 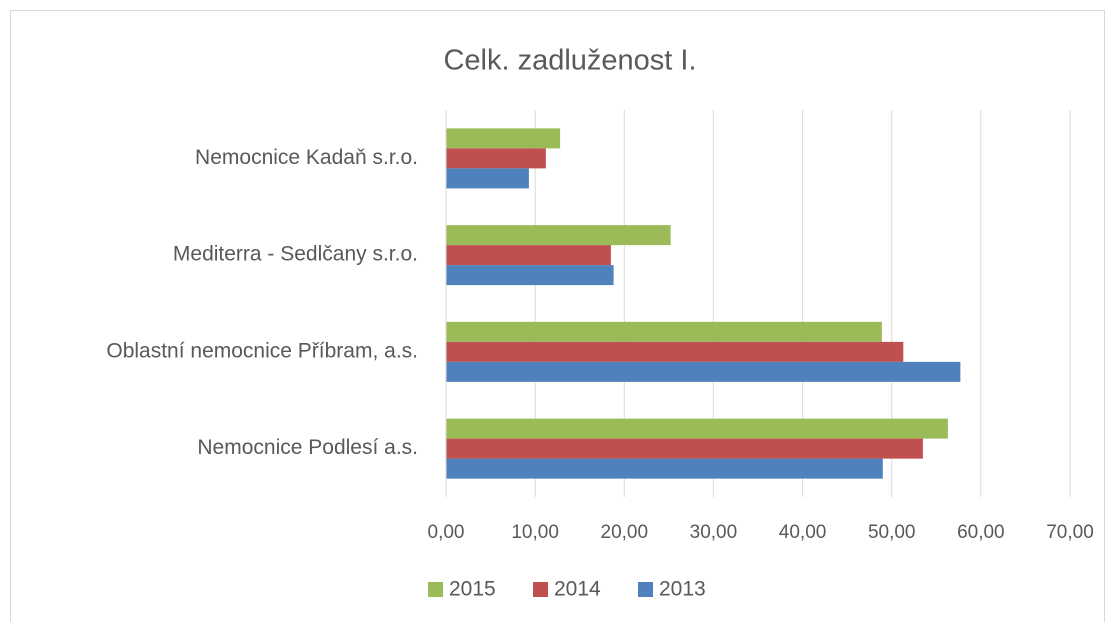 I want to click on legend-label: 2013, so click(x=682, y=589).